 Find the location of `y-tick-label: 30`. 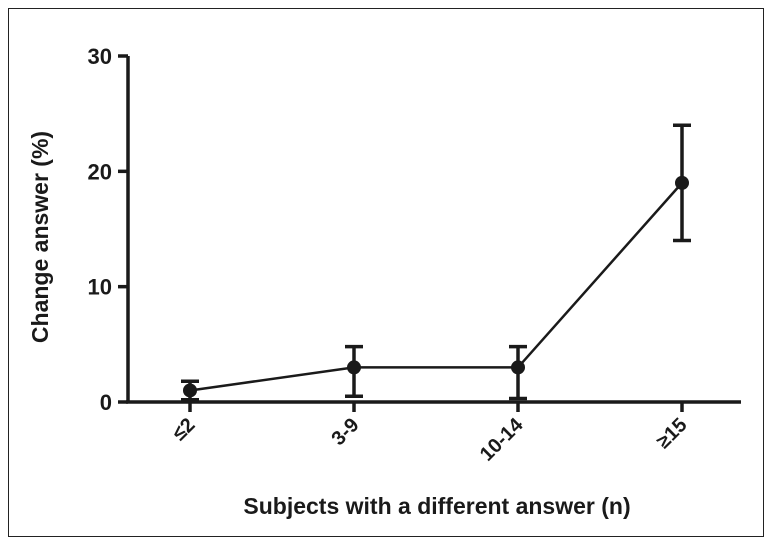

y-tick-label: 30 is located at coordinates (100, 56).